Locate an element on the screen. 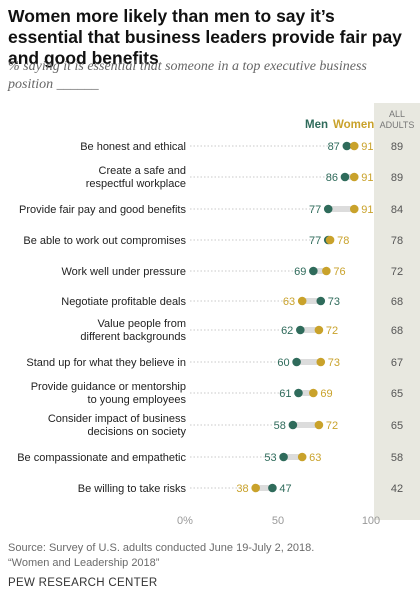  row-label: Work well under pressure is located at coordinates (123, 272).